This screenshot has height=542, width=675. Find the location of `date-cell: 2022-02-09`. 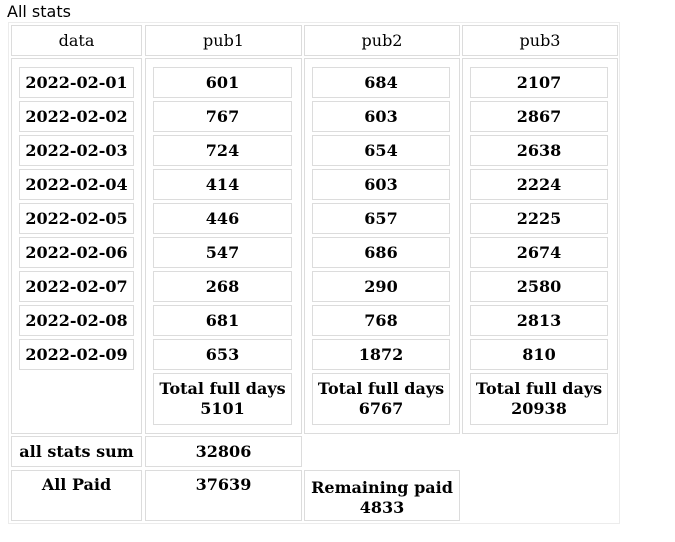

date-cell: 2022-02-09 is located at coordinates (76, 354).